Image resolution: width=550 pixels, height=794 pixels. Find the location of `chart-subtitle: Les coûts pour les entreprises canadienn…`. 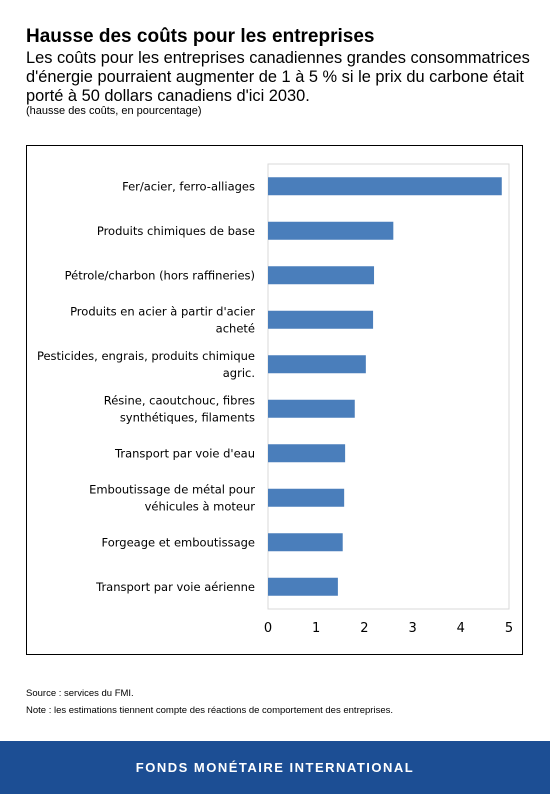

chart-subtitle: Les coûts pour les entreprises canadienn… is located at coordinates (278, 77).